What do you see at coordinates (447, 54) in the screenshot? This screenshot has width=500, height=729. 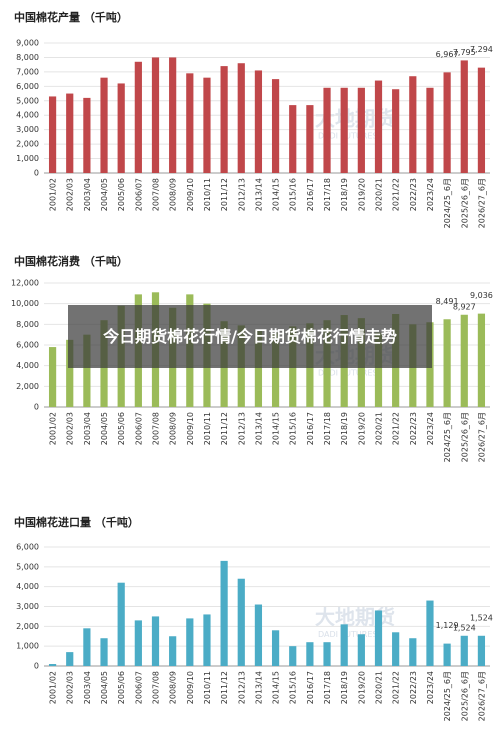 I see `value-label: 6,967` at bounding box center [447, 54].